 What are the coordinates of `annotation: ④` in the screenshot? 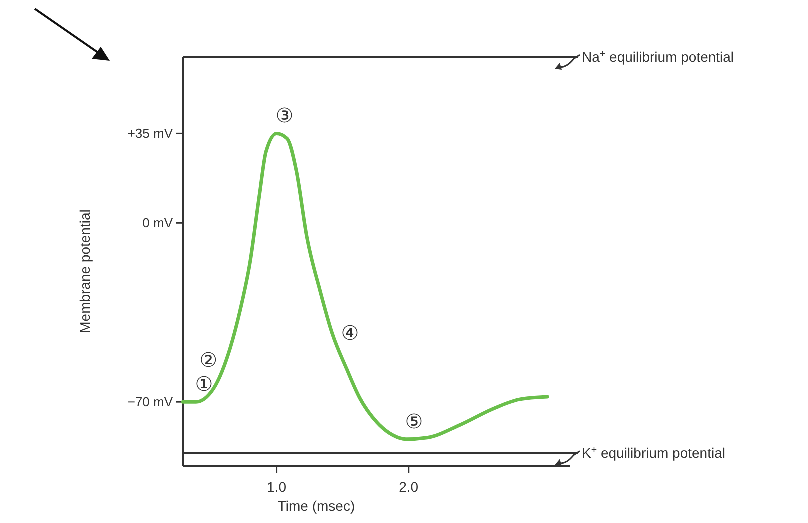 It's located at (350, 333).